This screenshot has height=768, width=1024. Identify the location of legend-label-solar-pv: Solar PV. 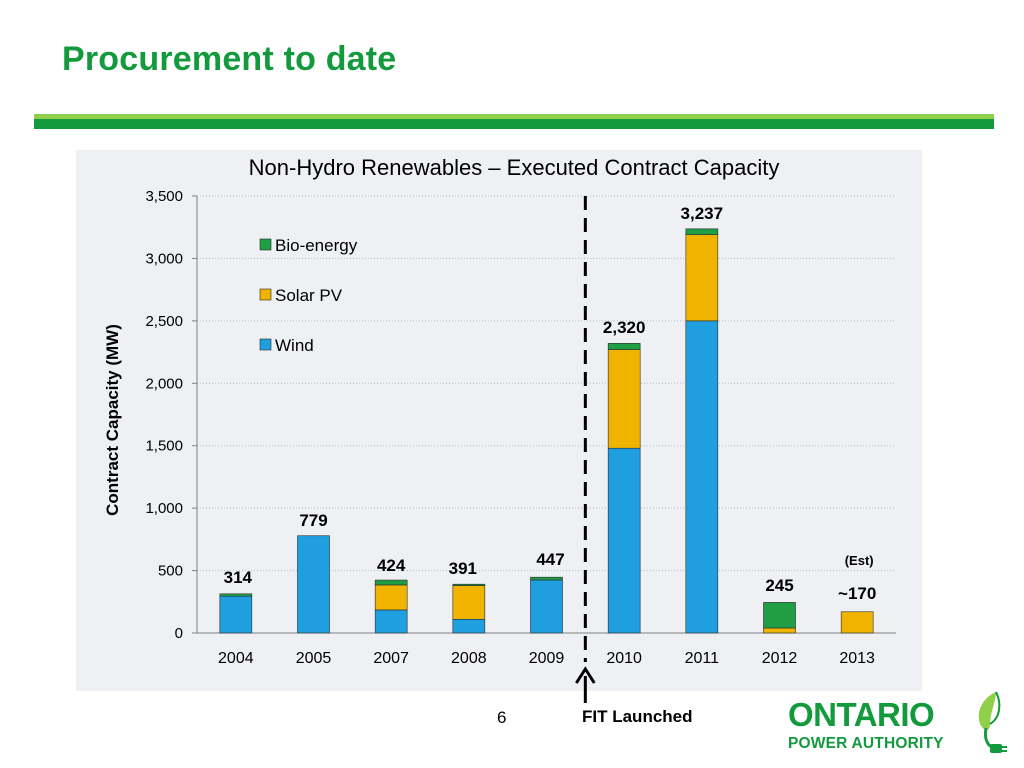
(309, 295).